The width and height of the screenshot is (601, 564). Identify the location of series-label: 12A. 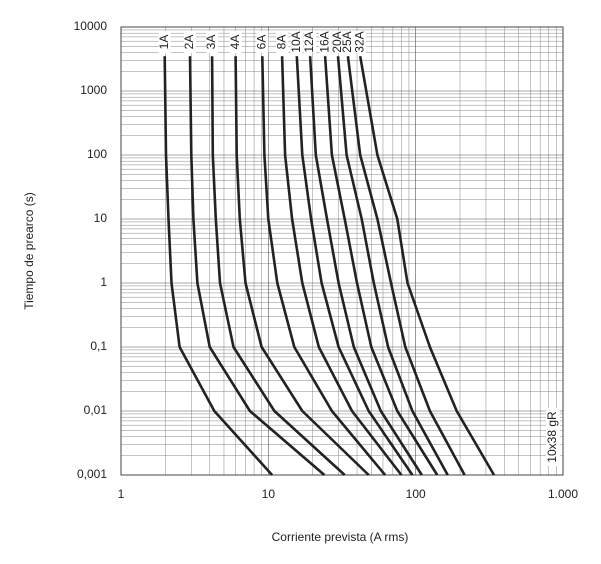
(309, 41).